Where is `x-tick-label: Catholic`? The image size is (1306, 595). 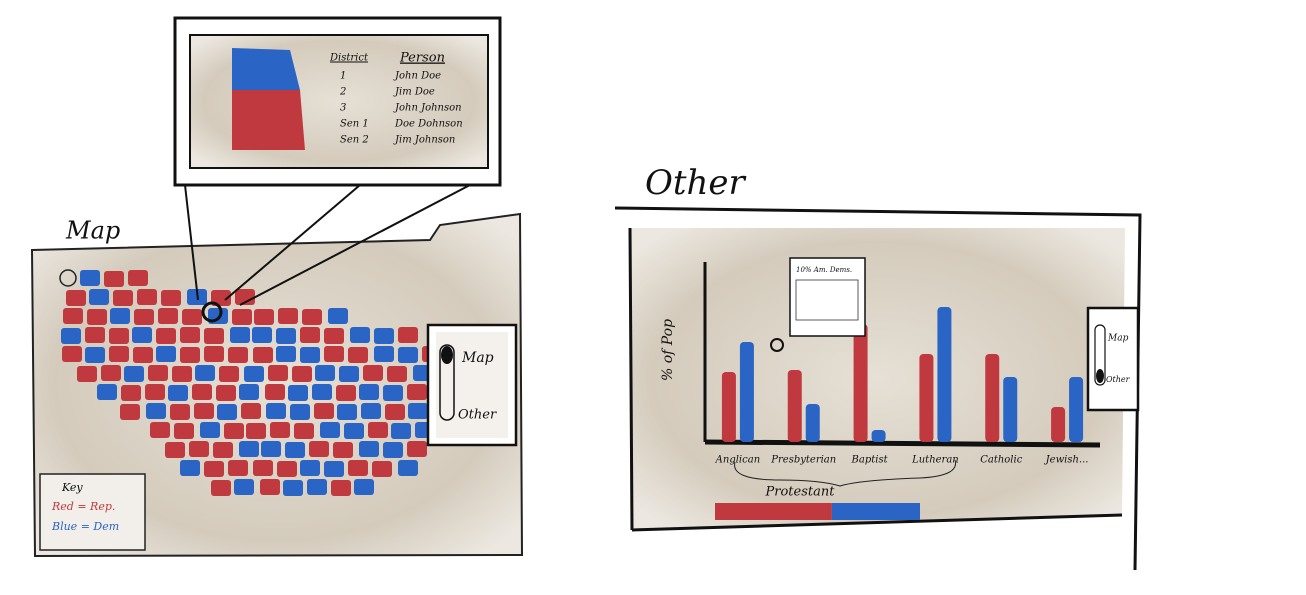 x-tick-label: Catholic is located at coordinates (1001, 460).